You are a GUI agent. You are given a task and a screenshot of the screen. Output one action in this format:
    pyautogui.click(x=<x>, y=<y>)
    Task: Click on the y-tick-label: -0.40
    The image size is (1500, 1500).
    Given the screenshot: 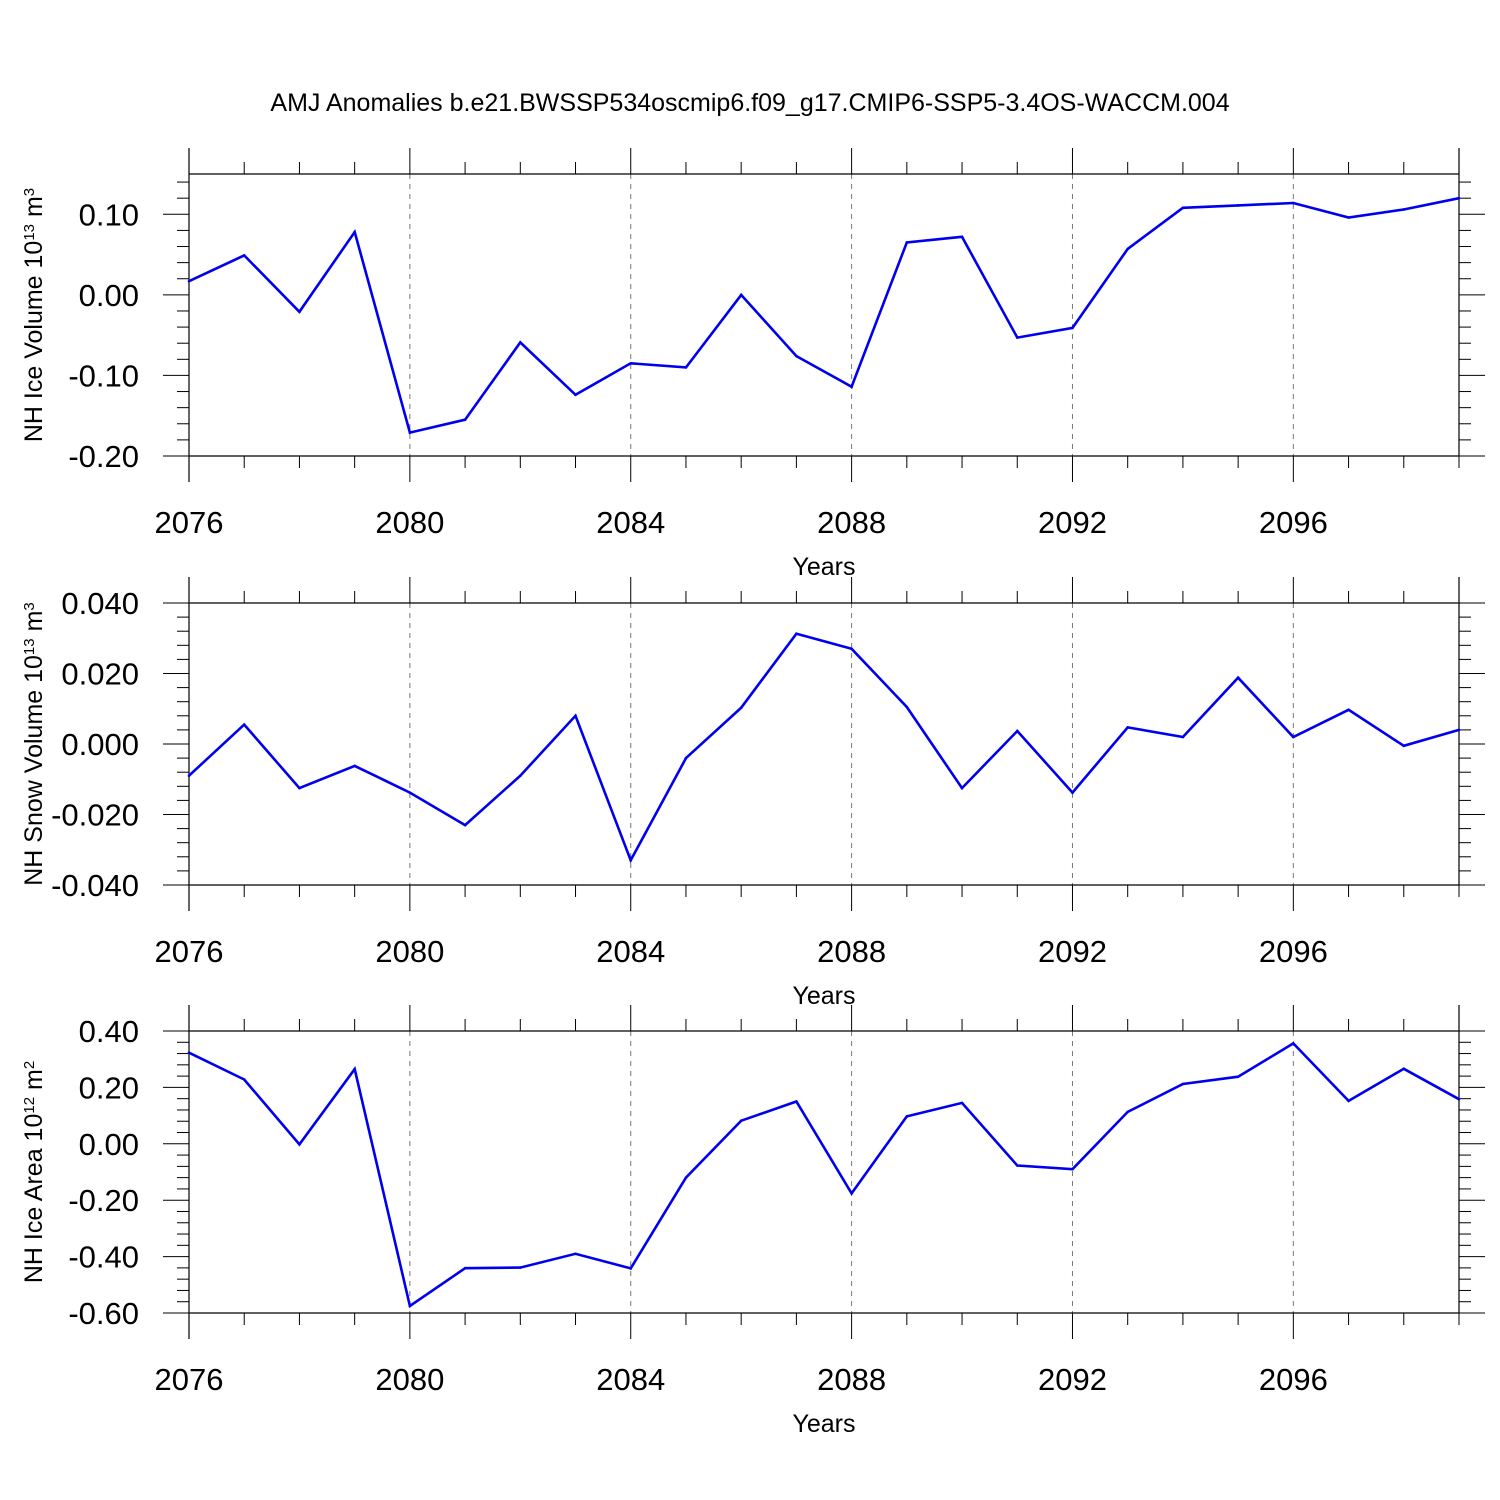 What is the action you would take?
    pyautogui.click(x=103, y=1257)
    